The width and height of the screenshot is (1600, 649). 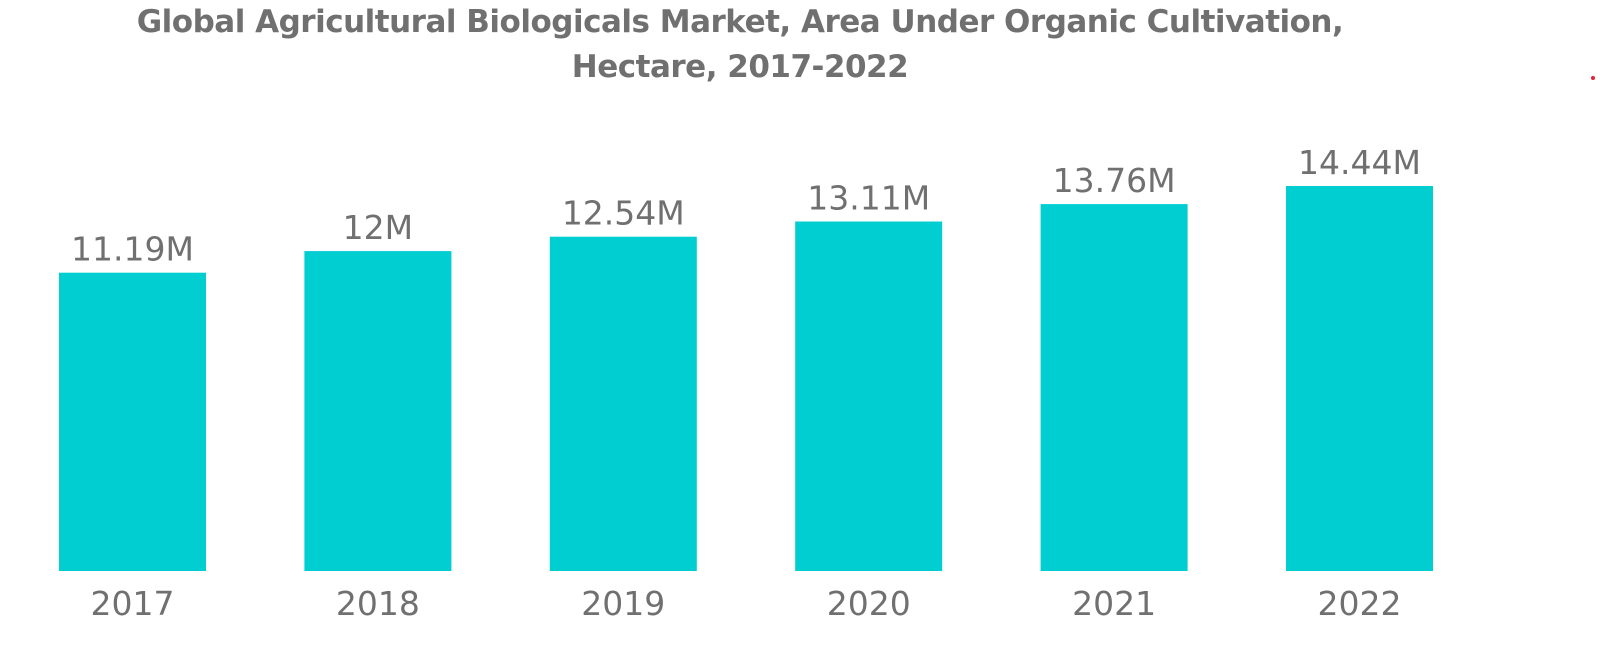 What do you see at coordinates (623, 403) in the screenshot?
I see `bar-2019` at bounding box center [623, 403].